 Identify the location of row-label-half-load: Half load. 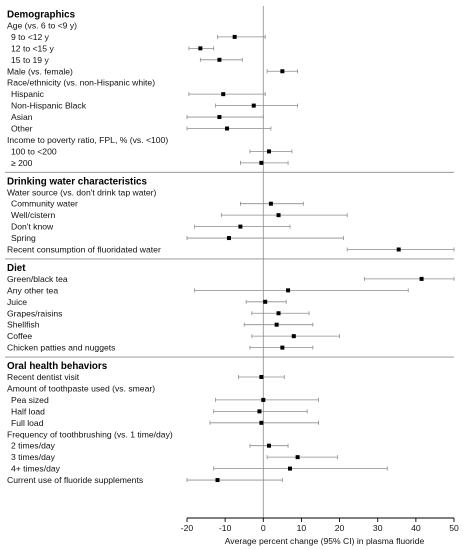
(28, 411).